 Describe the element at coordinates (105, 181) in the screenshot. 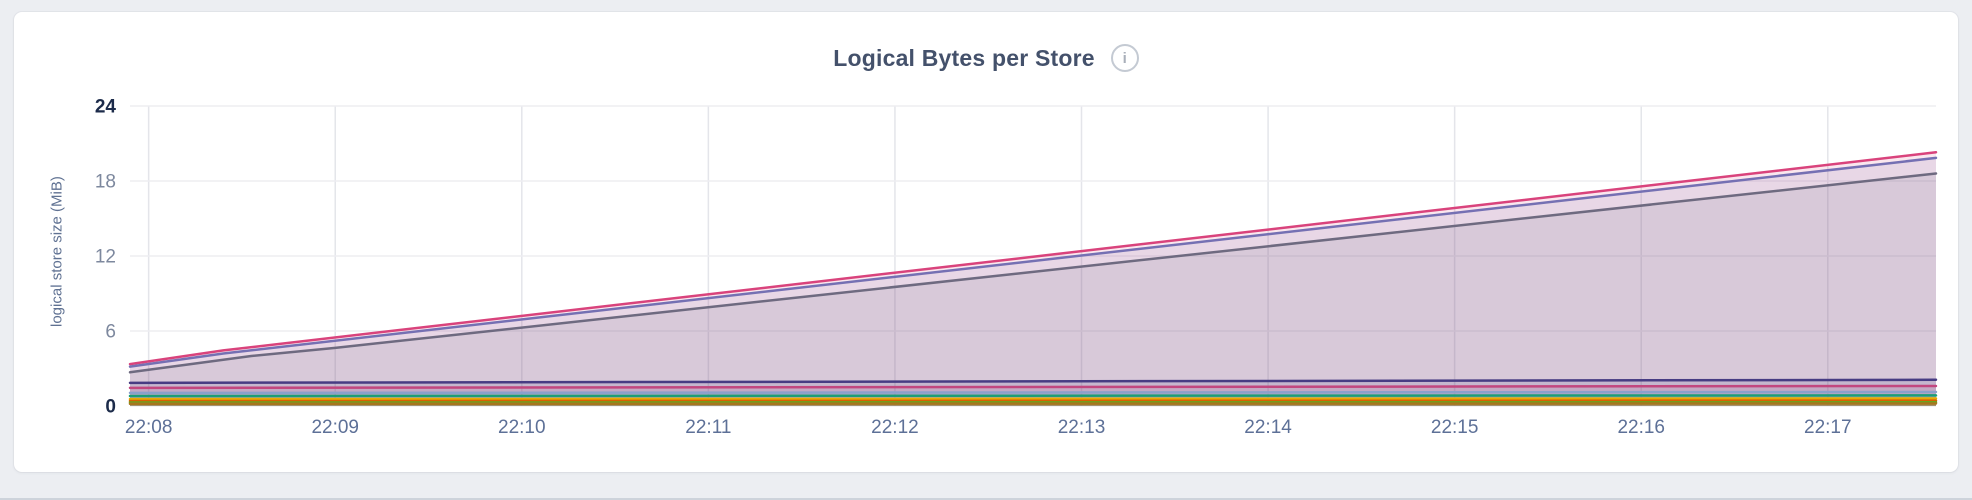

I see `y-tick-label: 18` at that location.